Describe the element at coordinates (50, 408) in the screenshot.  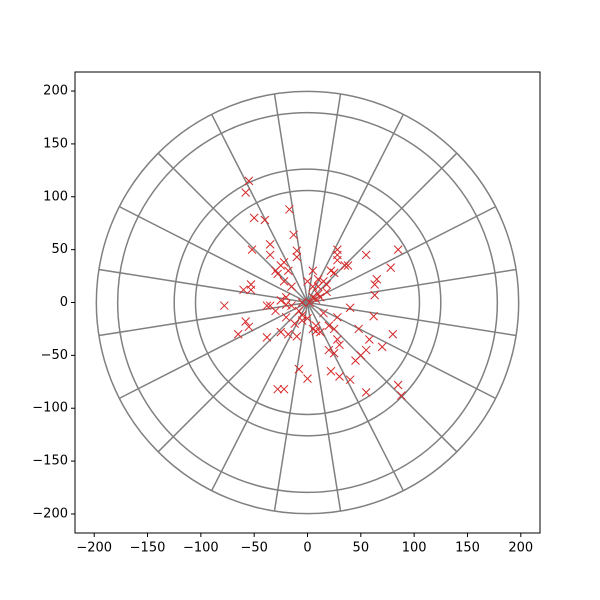
I see `y-tick-label: −100` at that location.